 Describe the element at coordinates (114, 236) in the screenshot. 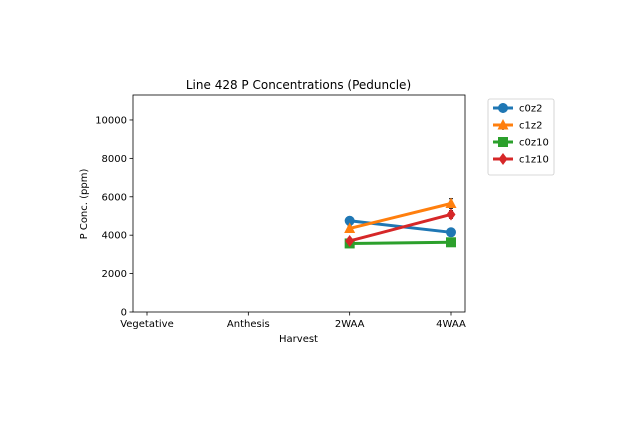

I see `y-tick-label: 4000` at that location.